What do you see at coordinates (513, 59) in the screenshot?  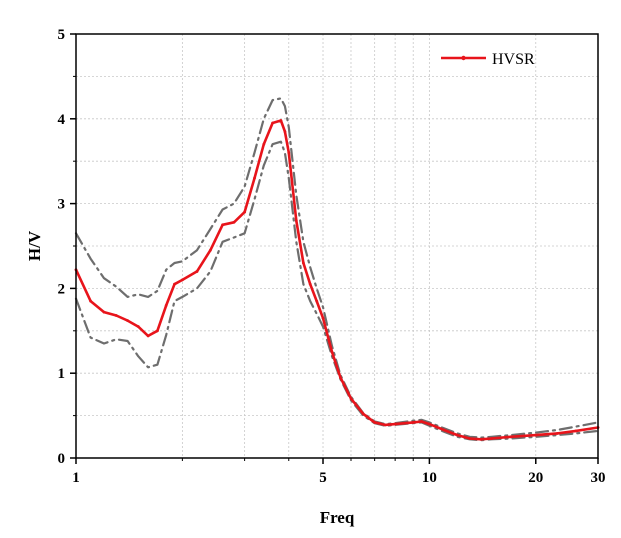 I see `legend-label-hvsr: HVSR` at bounding box center [513, 59].